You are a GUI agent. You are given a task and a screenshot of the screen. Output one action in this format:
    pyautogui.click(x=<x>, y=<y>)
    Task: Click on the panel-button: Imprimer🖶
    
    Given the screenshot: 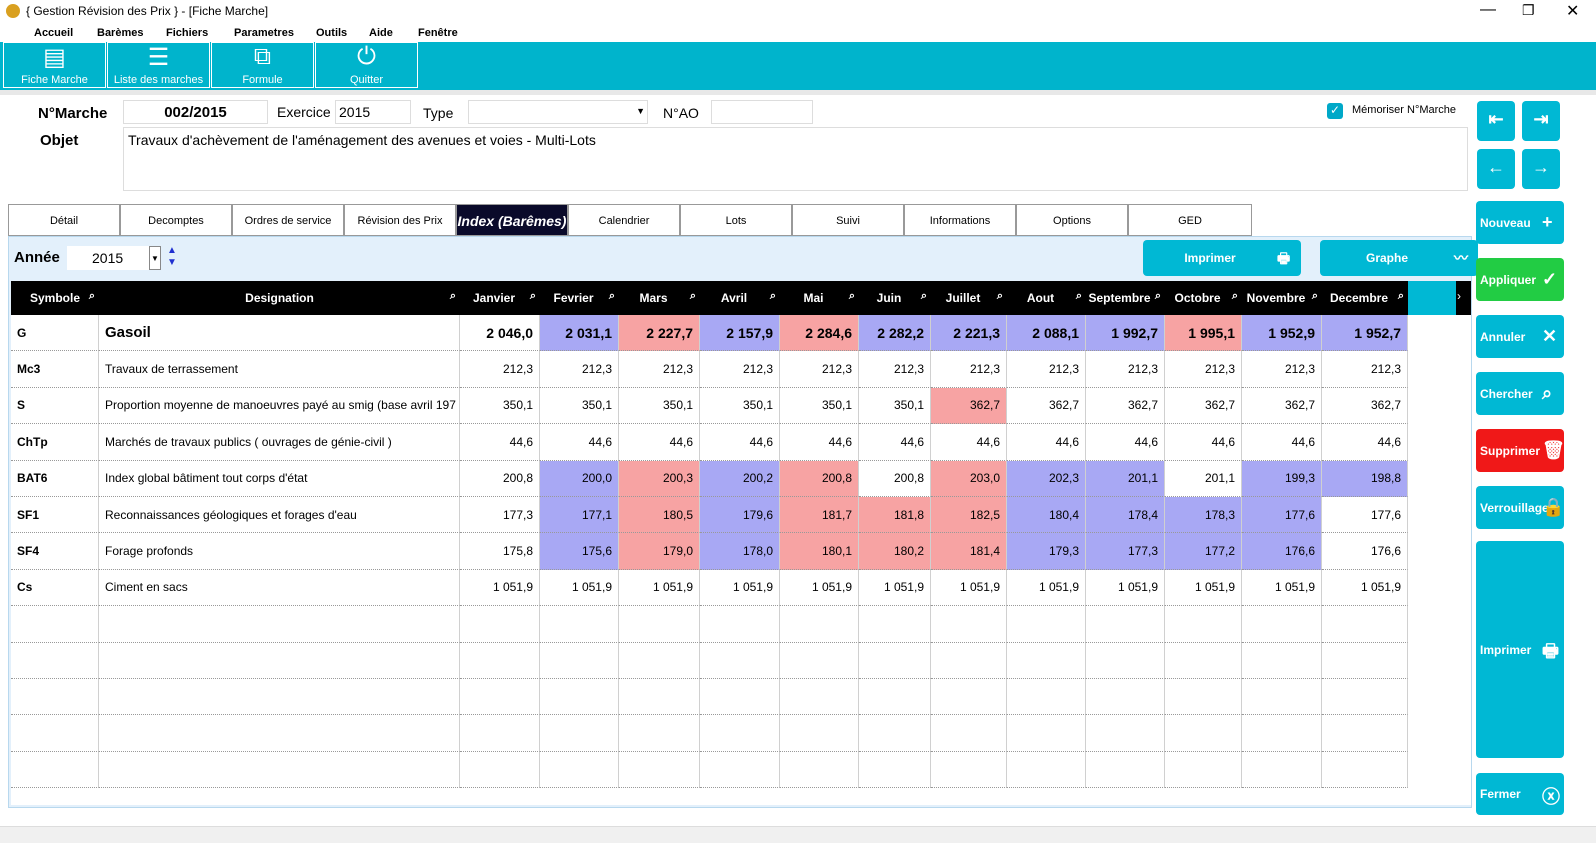 What is the action you would take?
    pyautogui.click(x=1222, y=258)
    